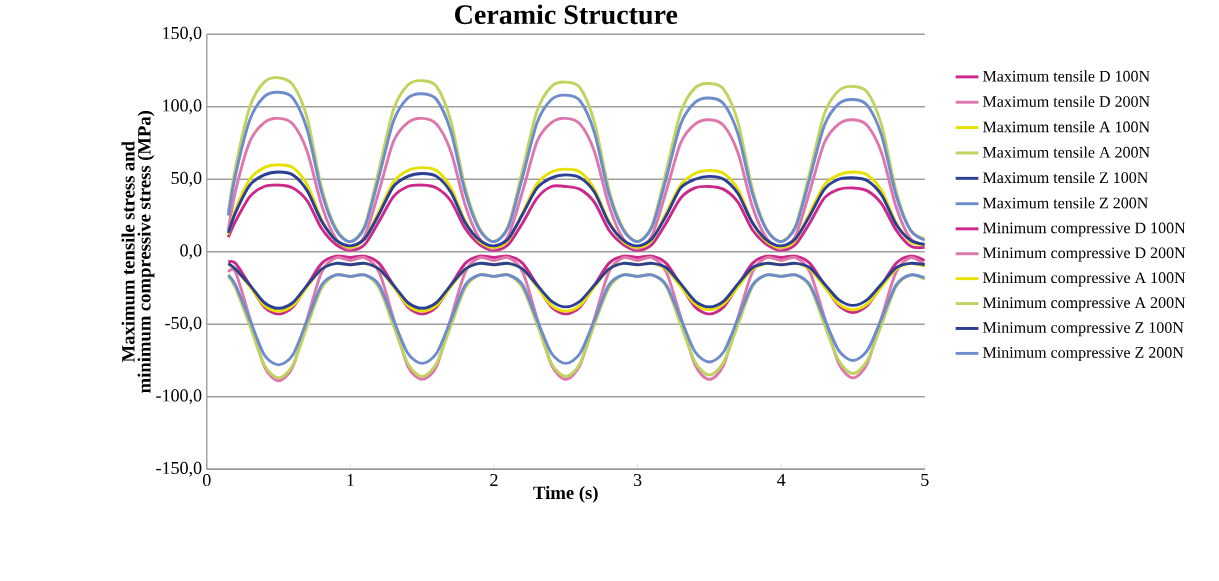 The height and width of the screenshot is (581, 1219). I want to click on x-tick-label: 5, so click(925, 480).